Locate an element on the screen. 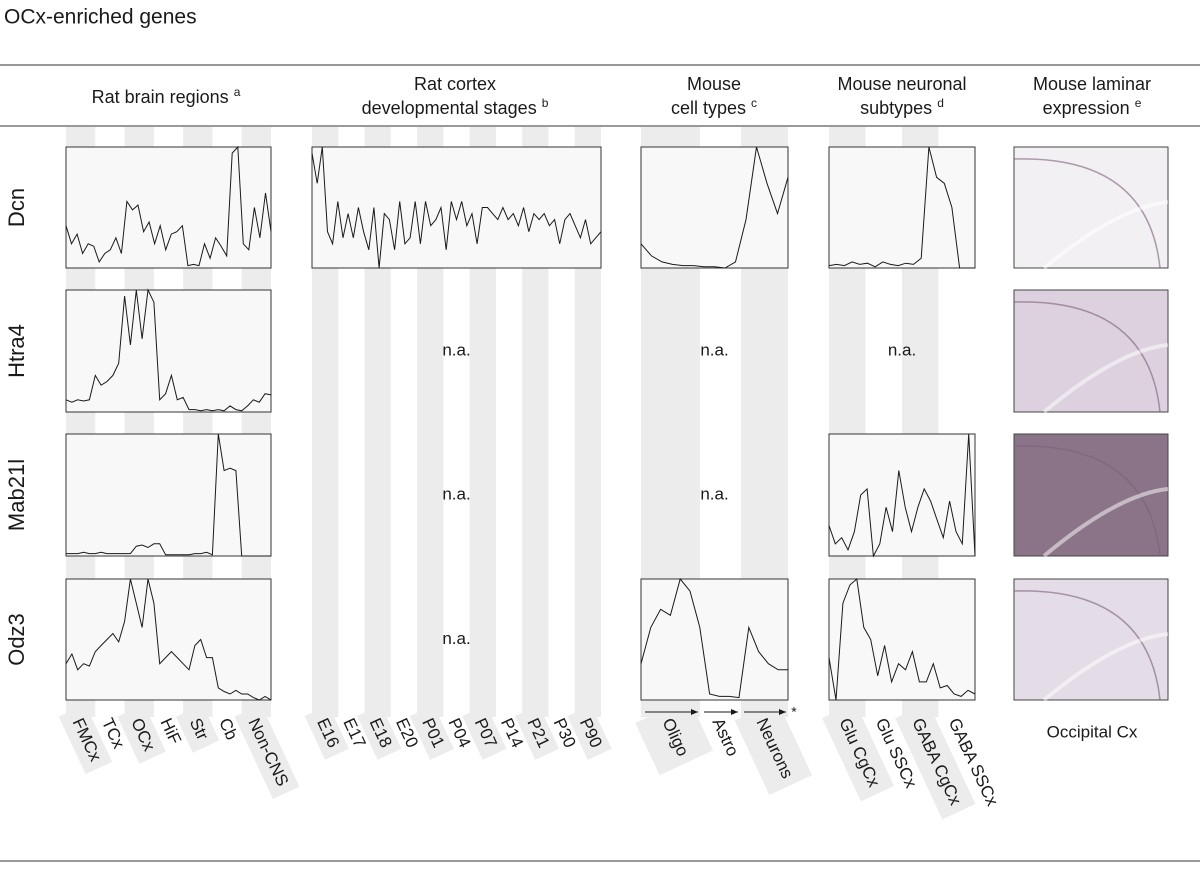 The height and width of the screenshot is (869, 1200). footnote-mark: a is located at coordinates (237, 92).